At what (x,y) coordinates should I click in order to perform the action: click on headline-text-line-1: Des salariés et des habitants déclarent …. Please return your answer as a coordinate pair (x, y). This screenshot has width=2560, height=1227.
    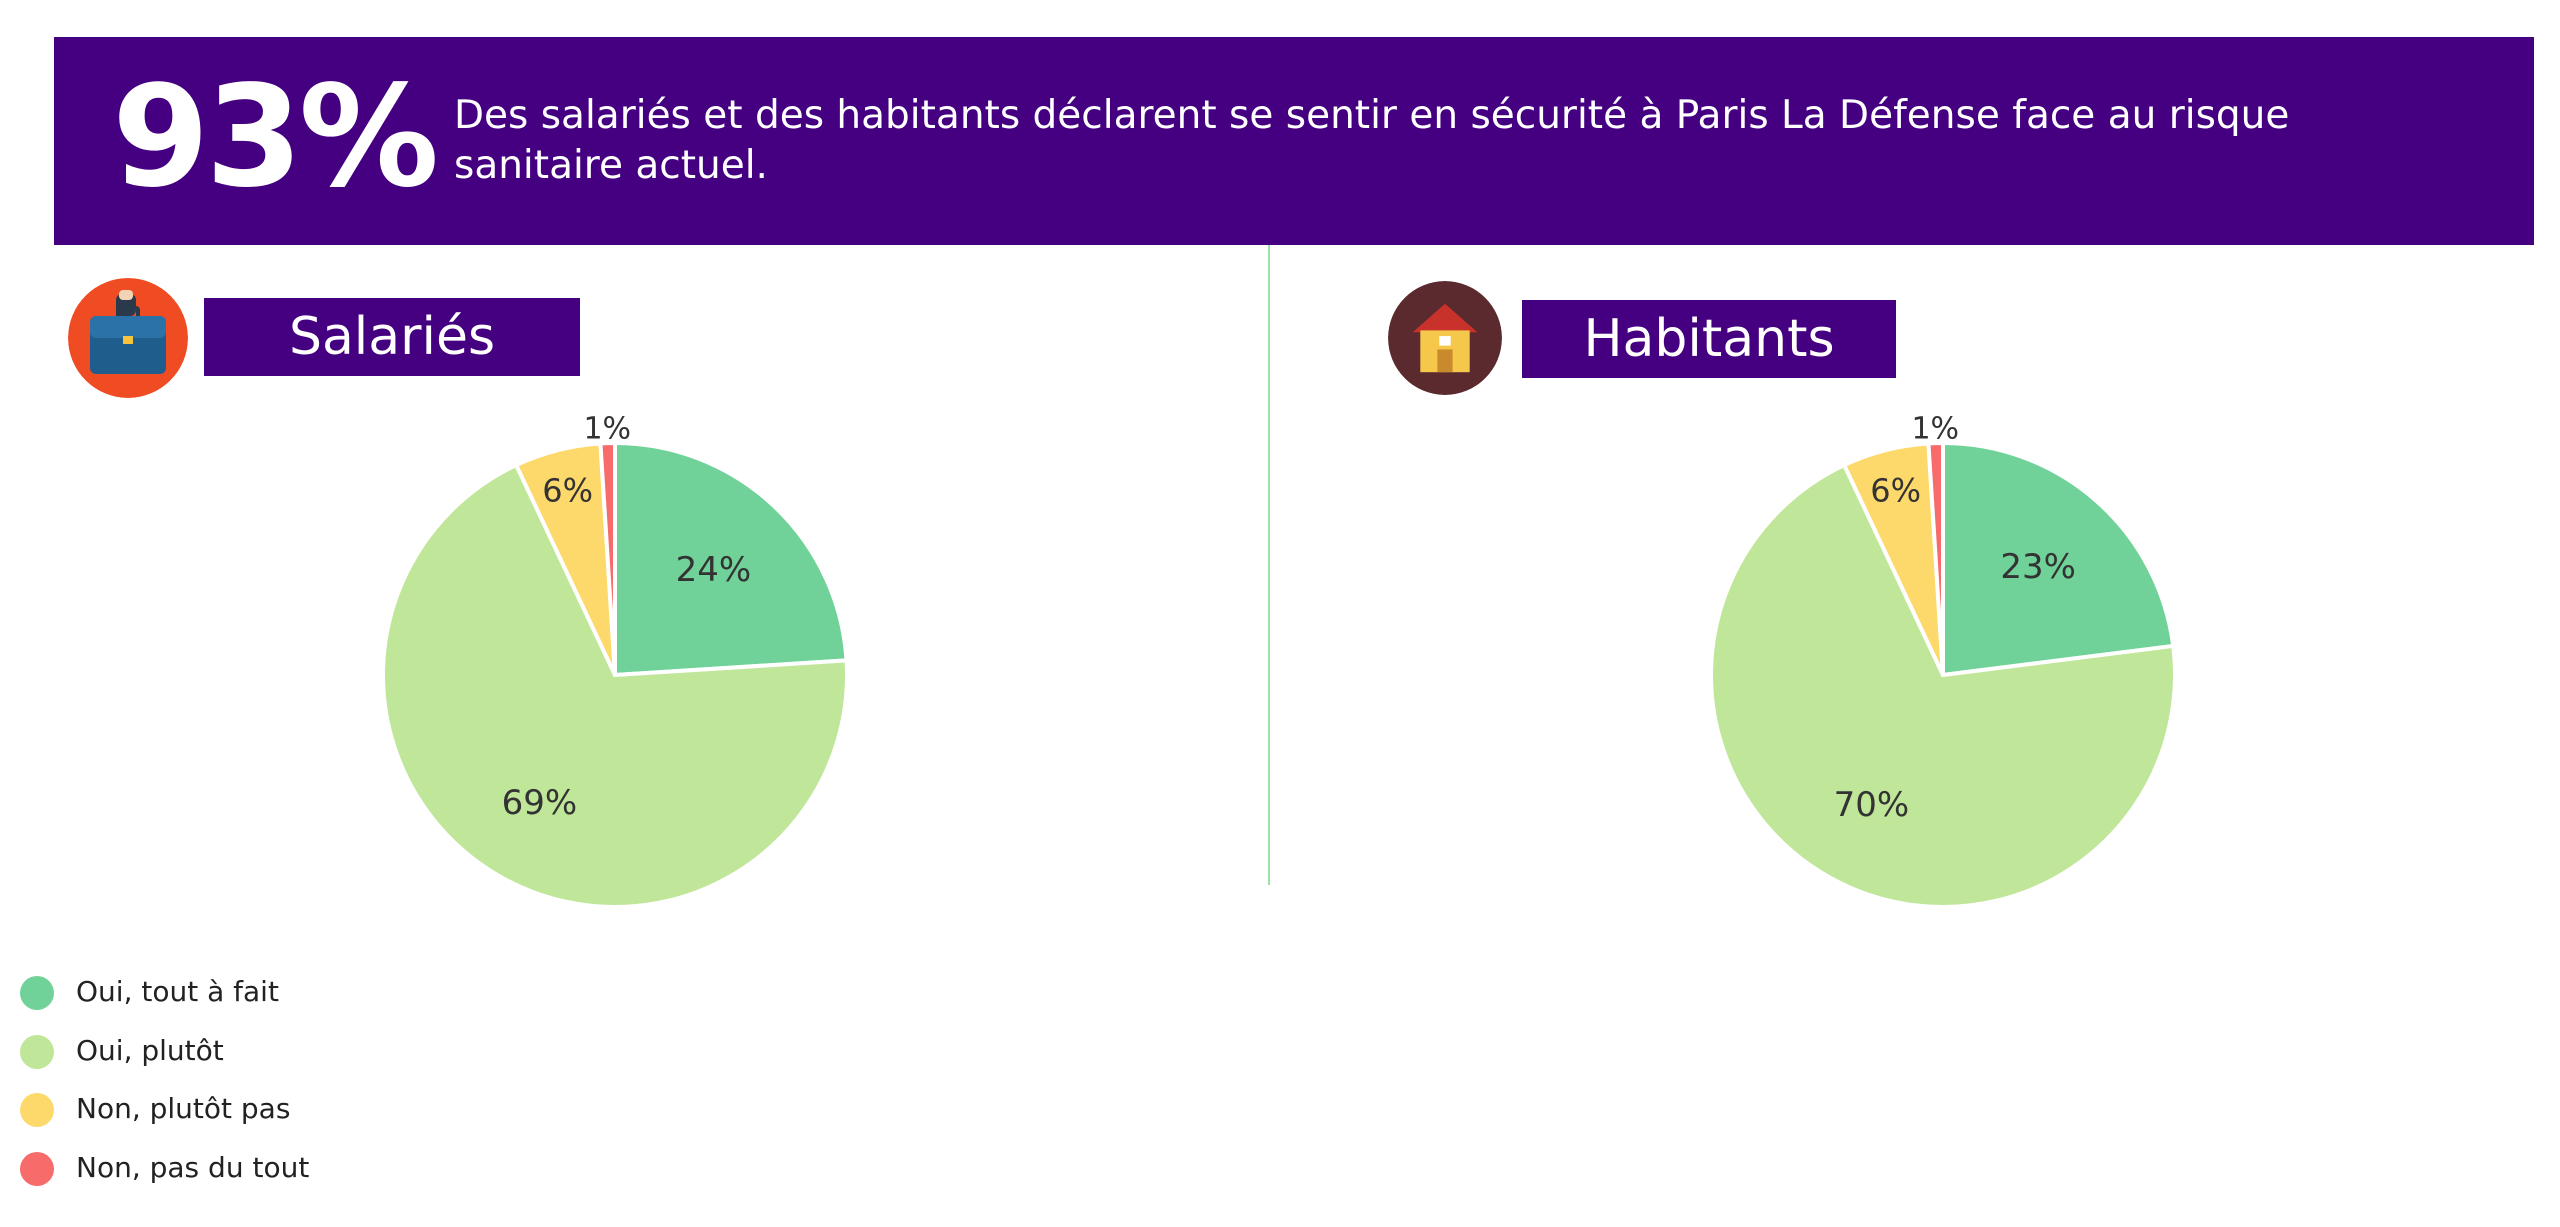
    Looking at the image, I should click on (1372, 115).